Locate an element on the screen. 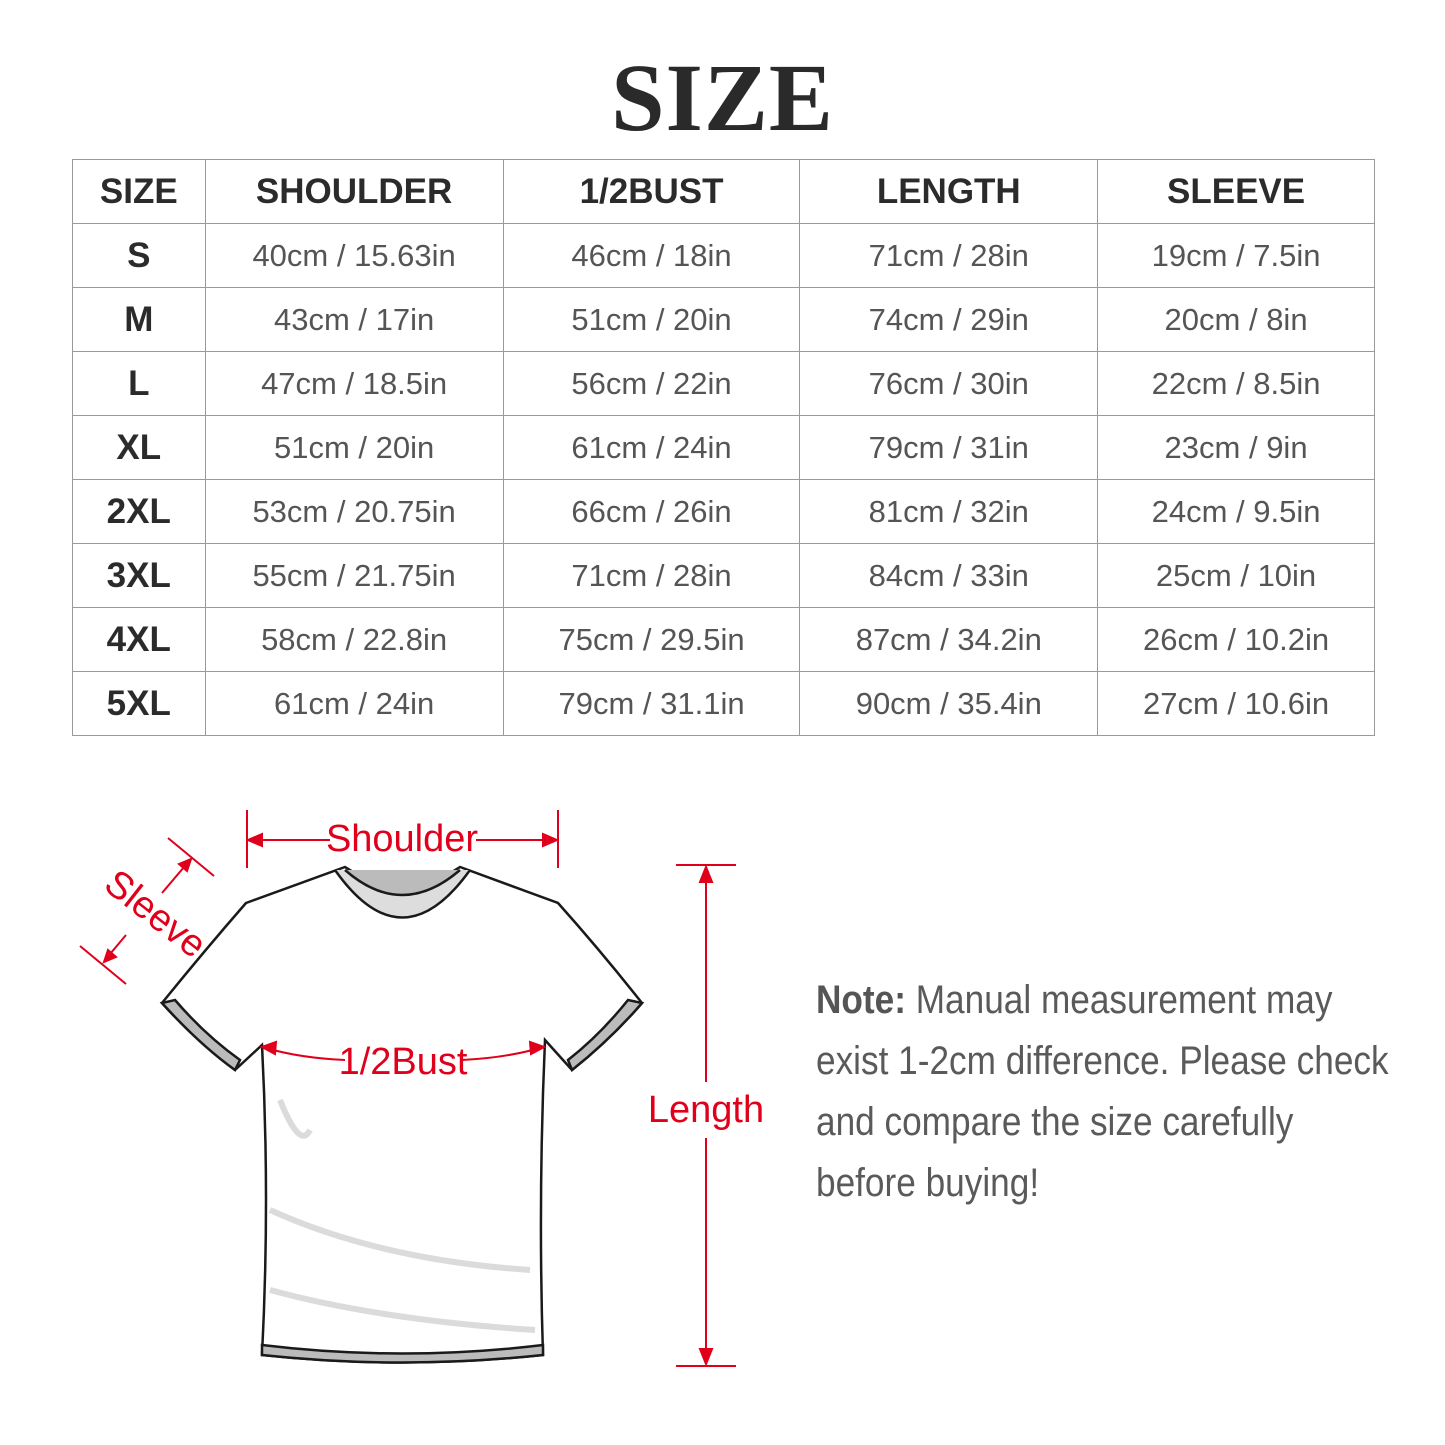 Image resolution: width=1445 pixels, height=1445 pixels. measurement-cell: 55cm / 21.75in is located at coordinates (354, 575).